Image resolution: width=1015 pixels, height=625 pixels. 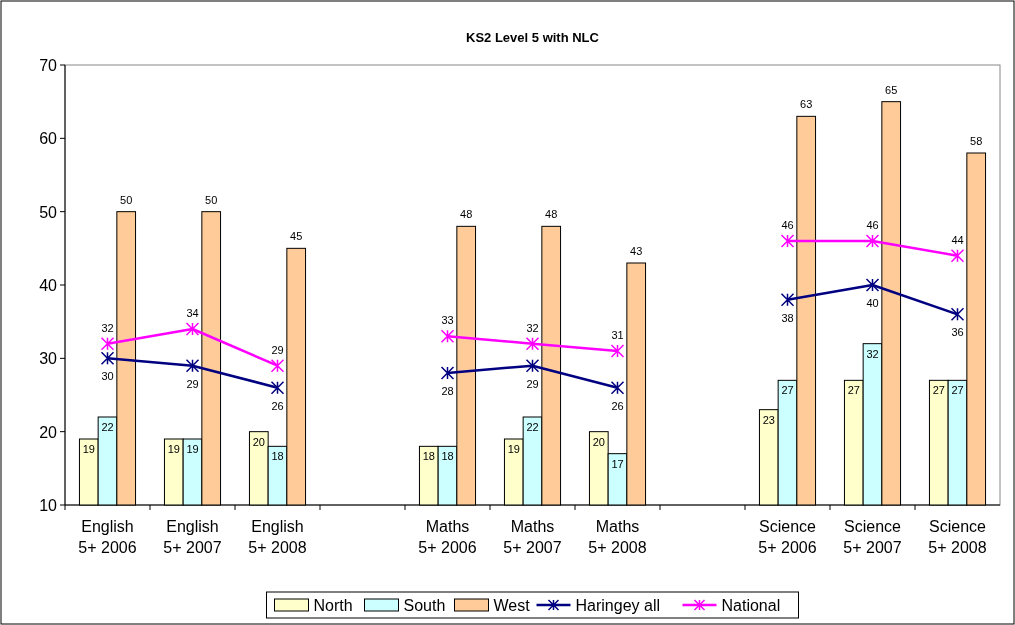 What do you see at coordinates (751, 605) in the screenshot?
I see `legend-label: National` at bounding box center [751, 605].